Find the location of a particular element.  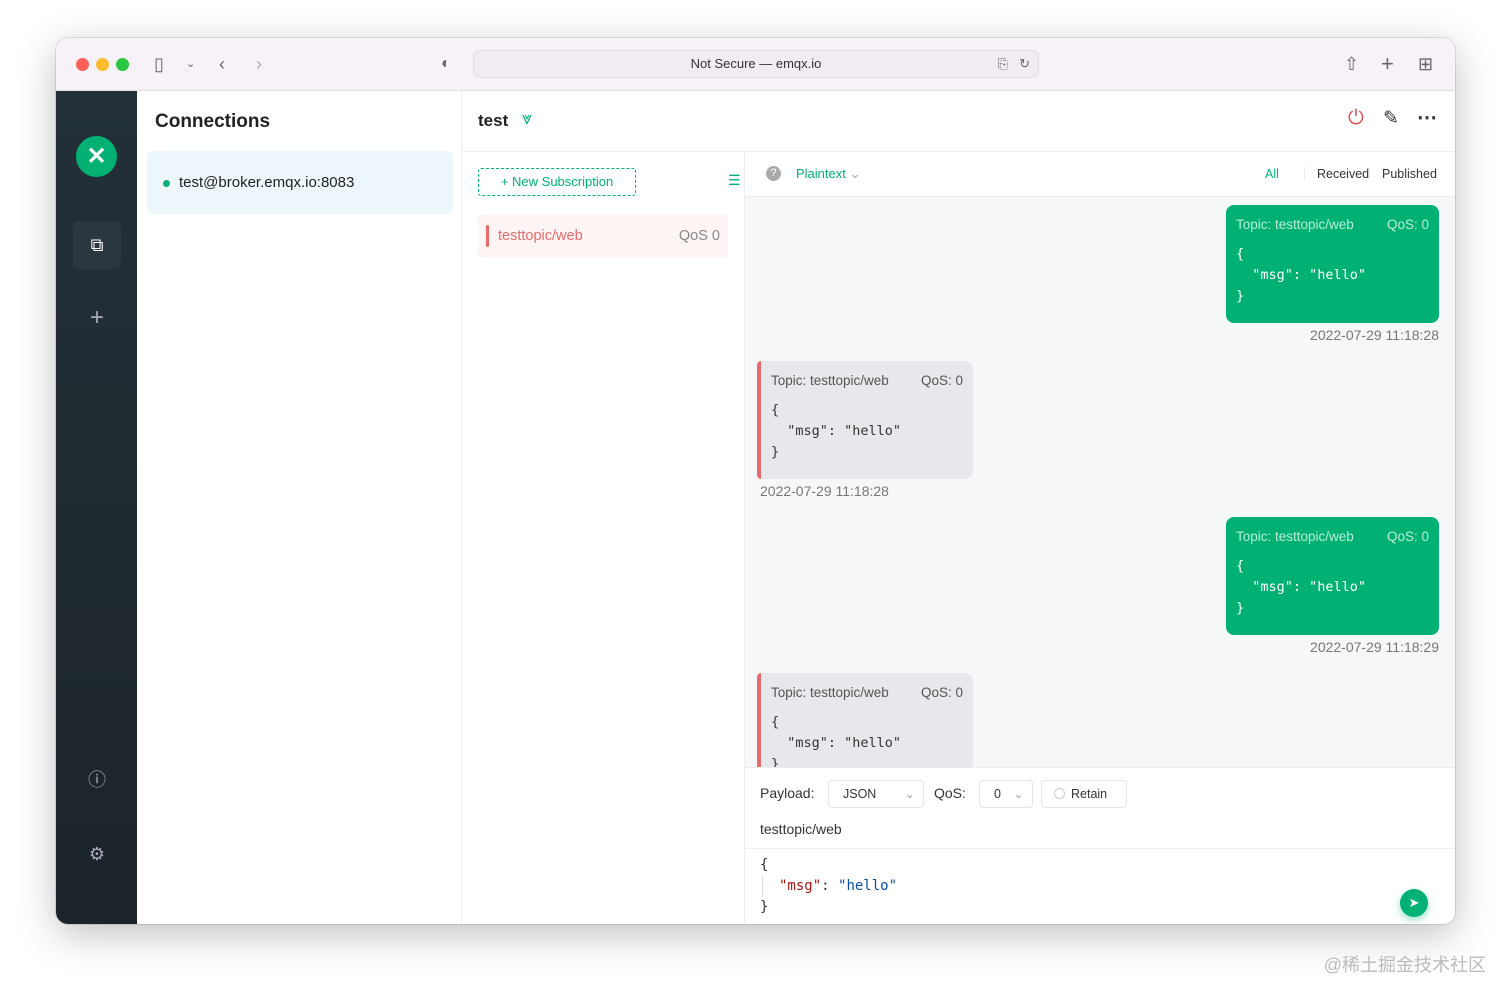

help-icon: ? is located at coordinates (773, 173).